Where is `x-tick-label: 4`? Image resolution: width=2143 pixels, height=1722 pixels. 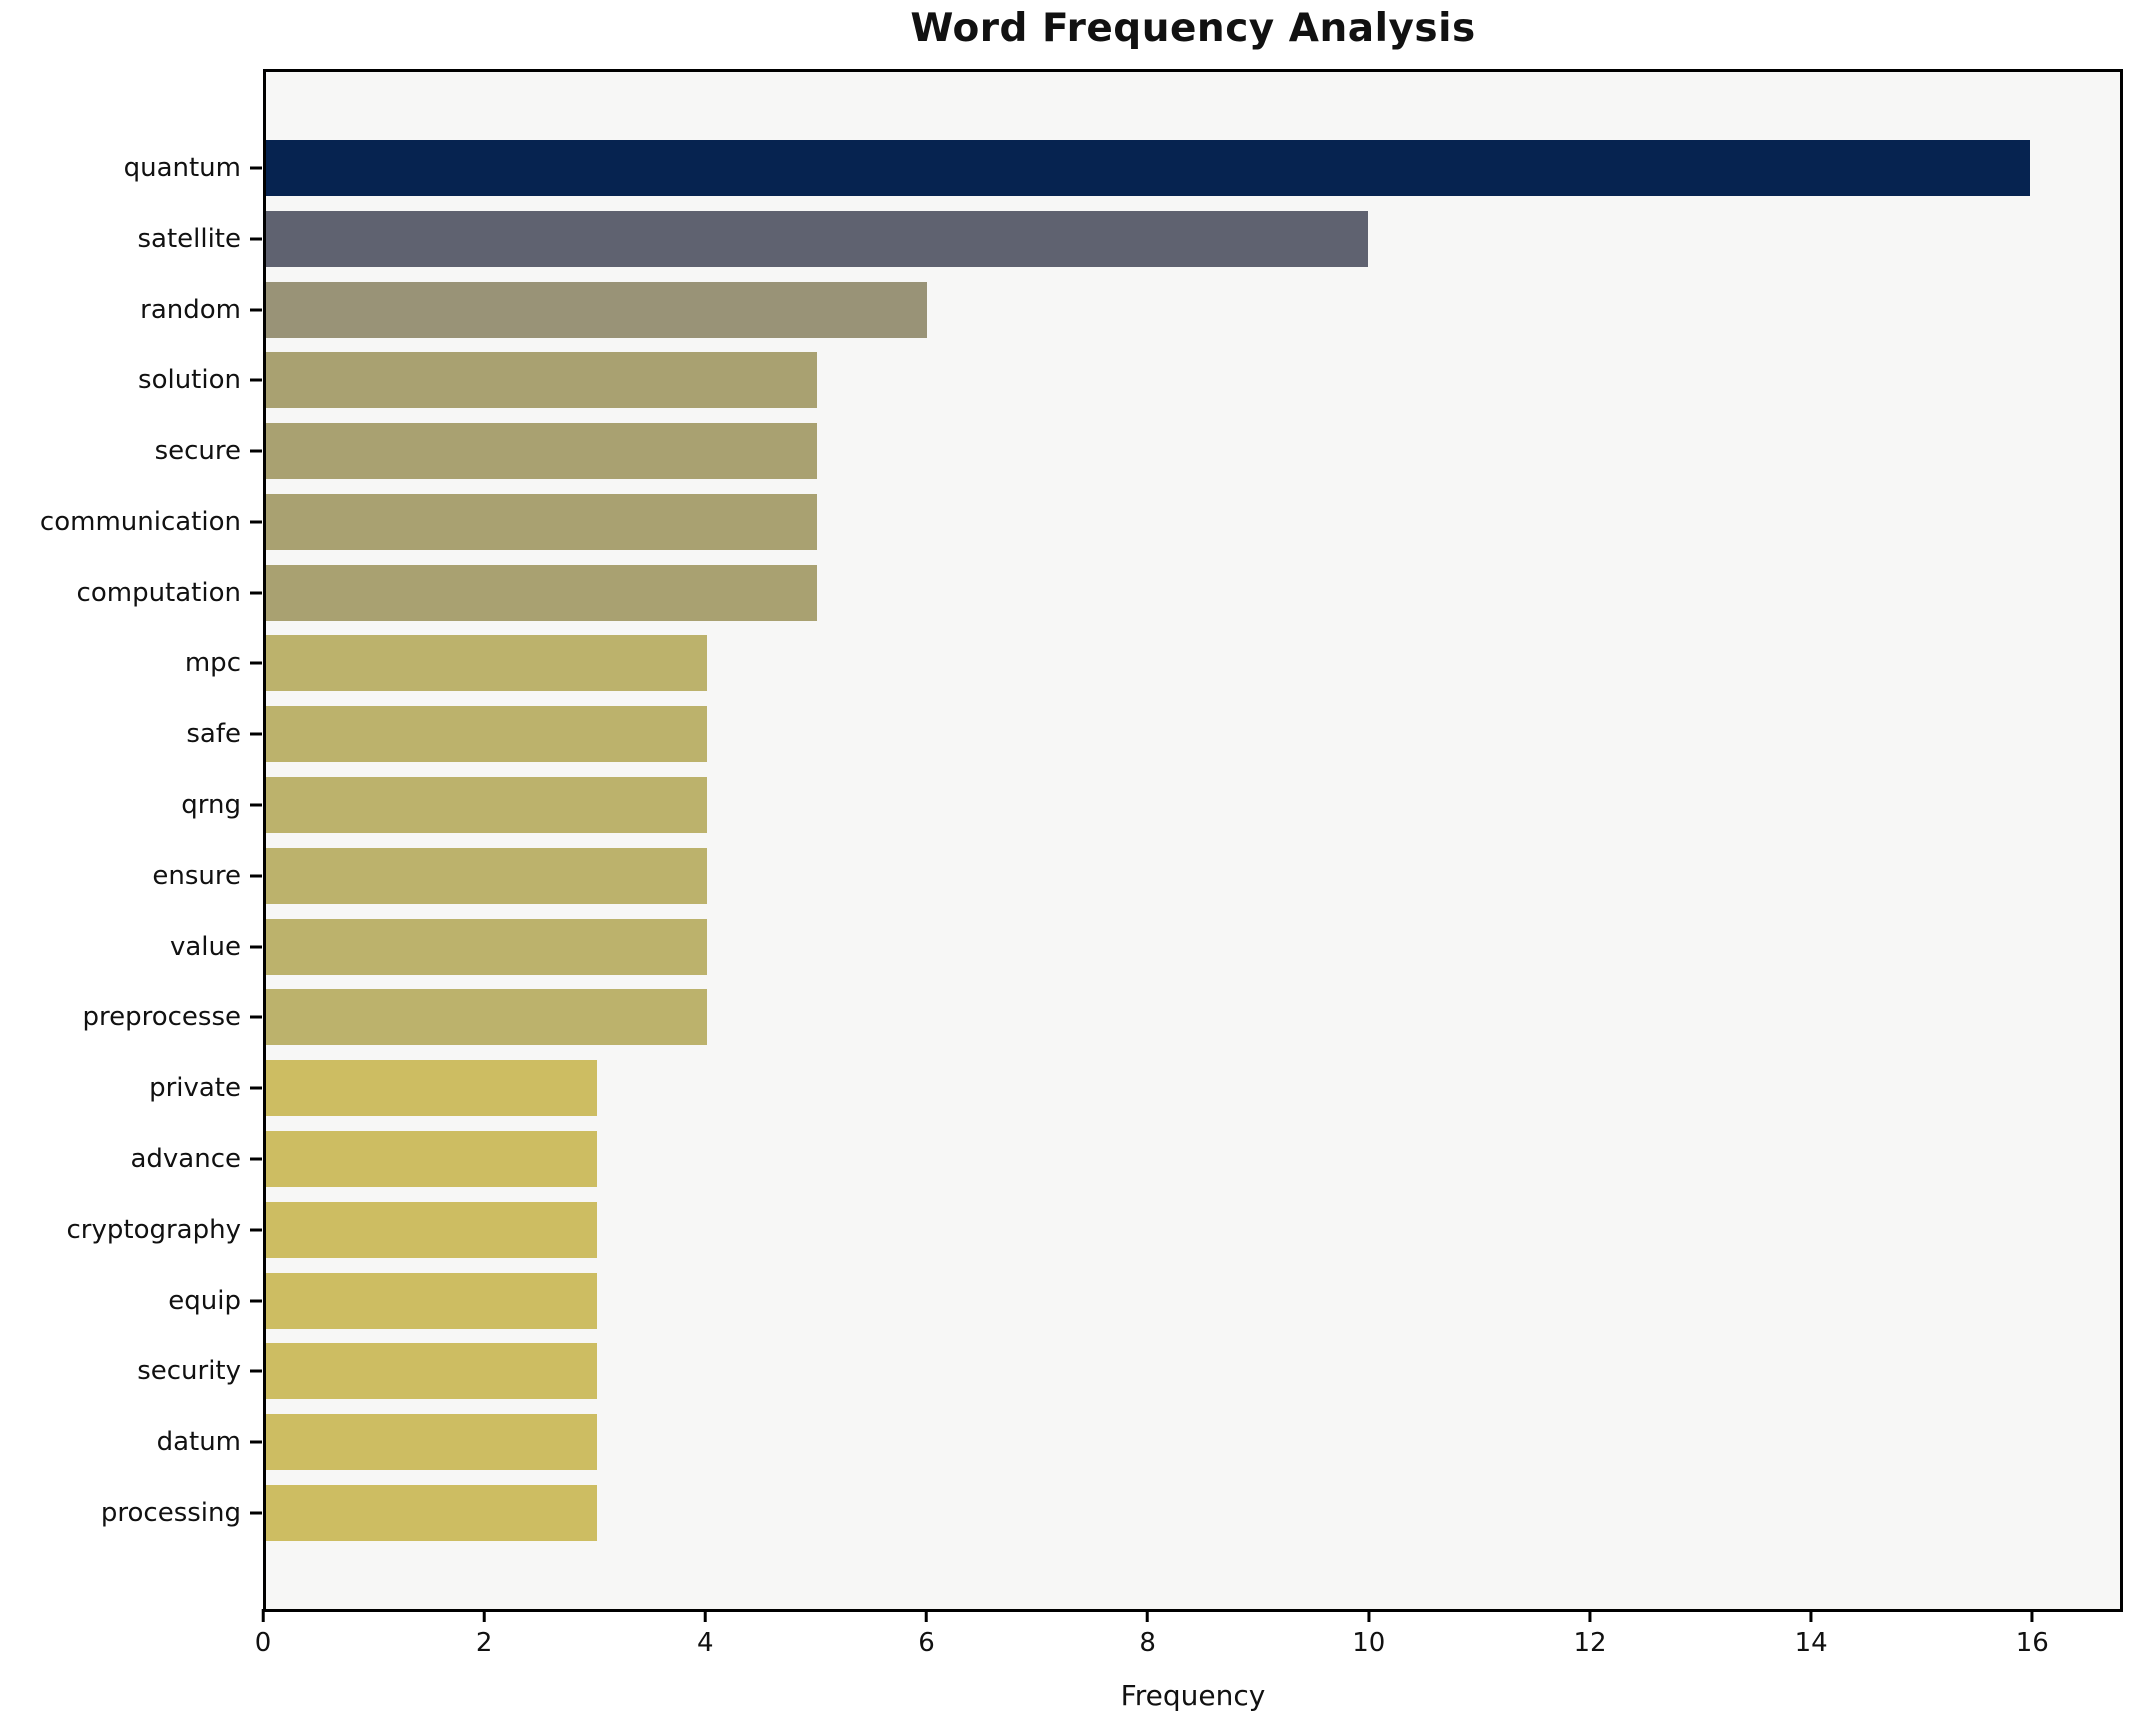 x-tick-label: 4 is located at coordinates (705, 1643).